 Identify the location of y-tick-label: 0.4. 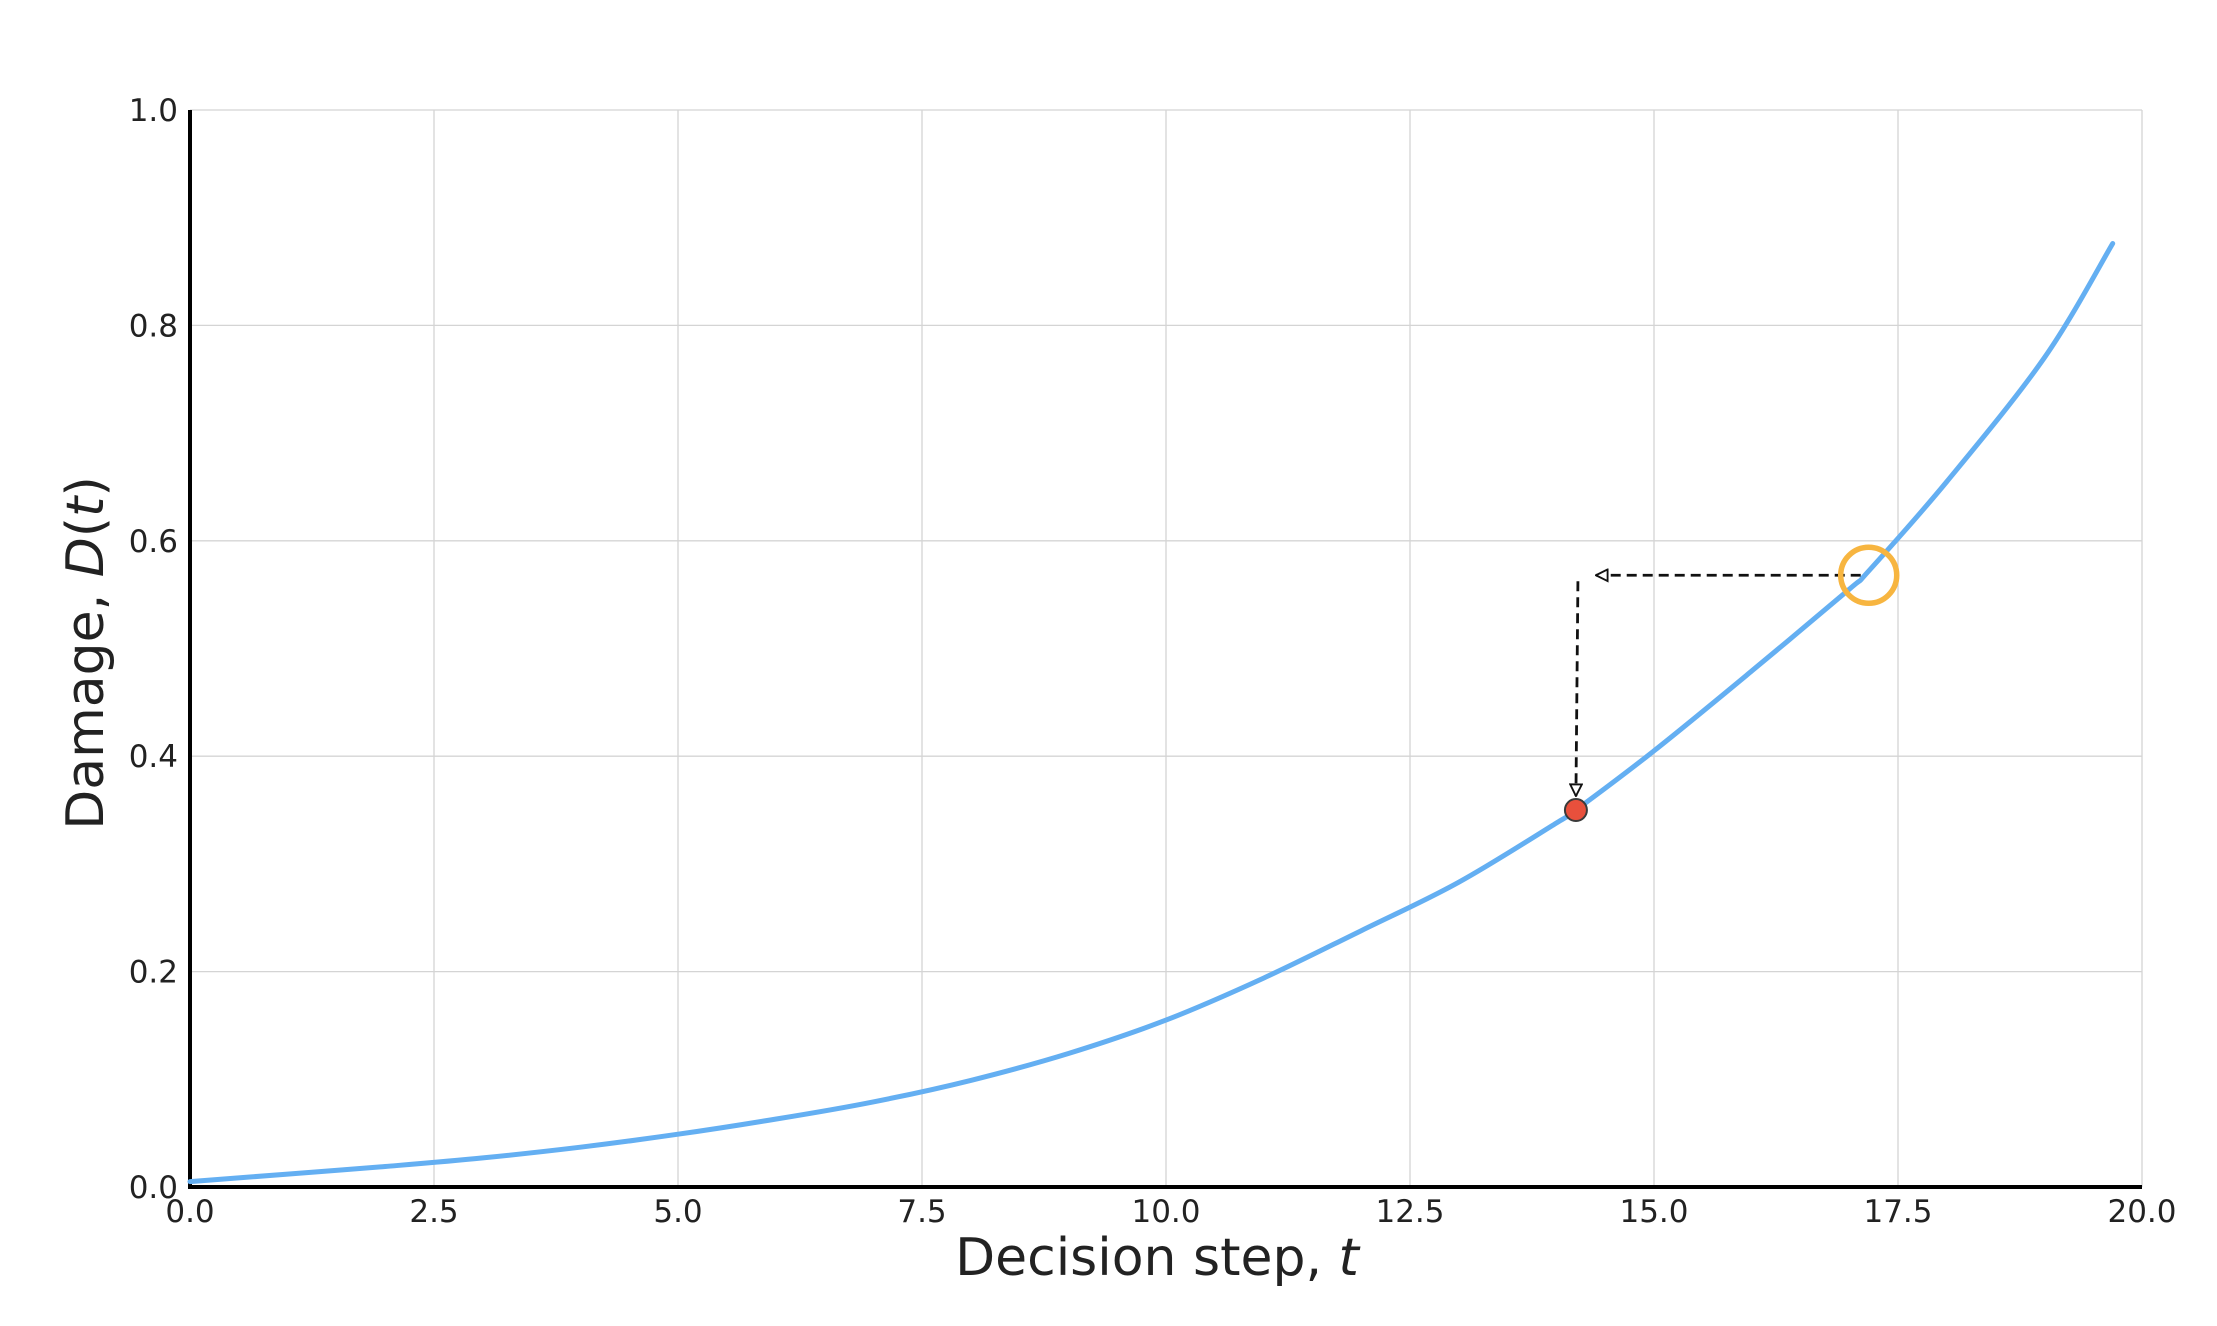
(153, 757).